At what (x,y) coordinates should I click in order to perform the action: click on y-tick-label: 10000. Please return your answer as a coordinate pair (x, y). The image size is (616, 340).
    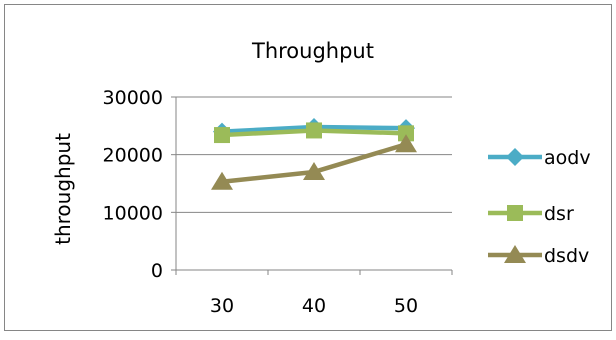
    Looking at the image, I should click on (133, 213).